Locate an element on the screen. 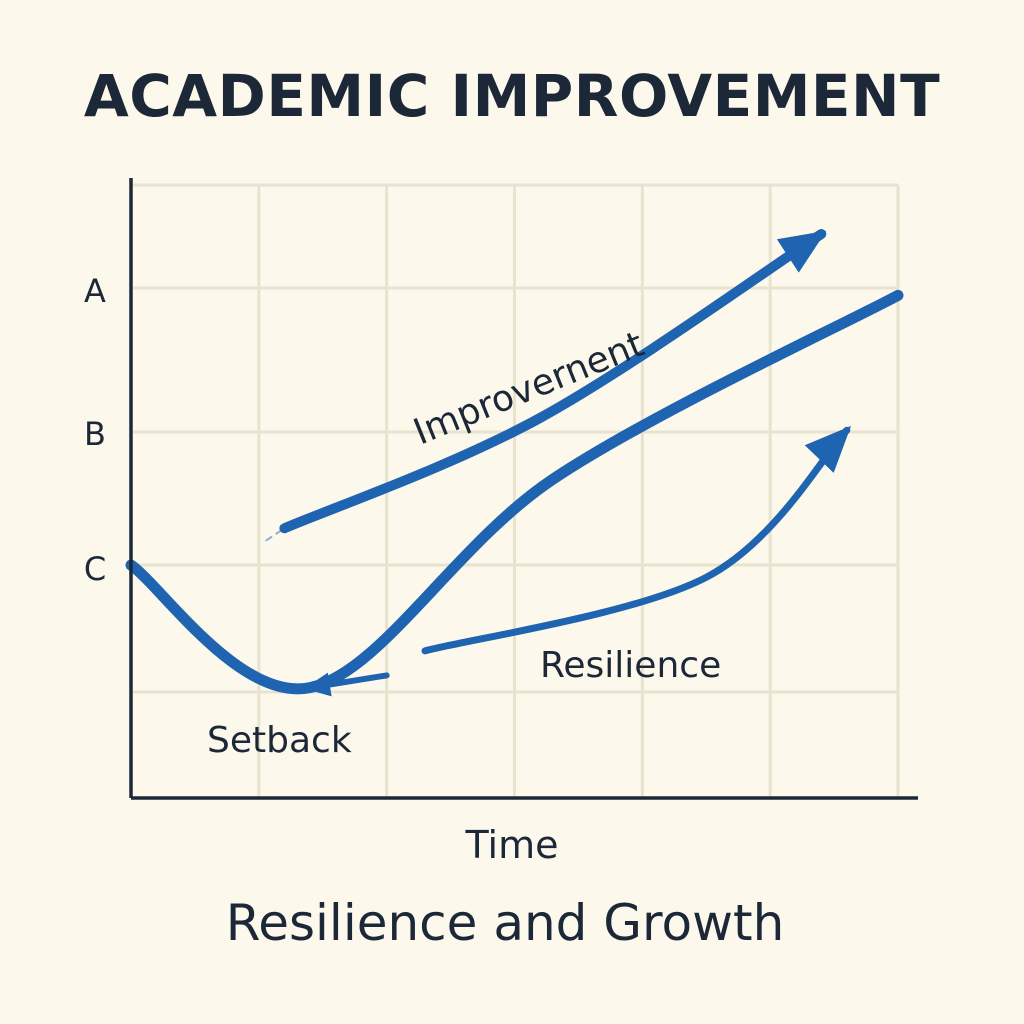  y-tick-label-b: B is located at coordinates (95, 434).